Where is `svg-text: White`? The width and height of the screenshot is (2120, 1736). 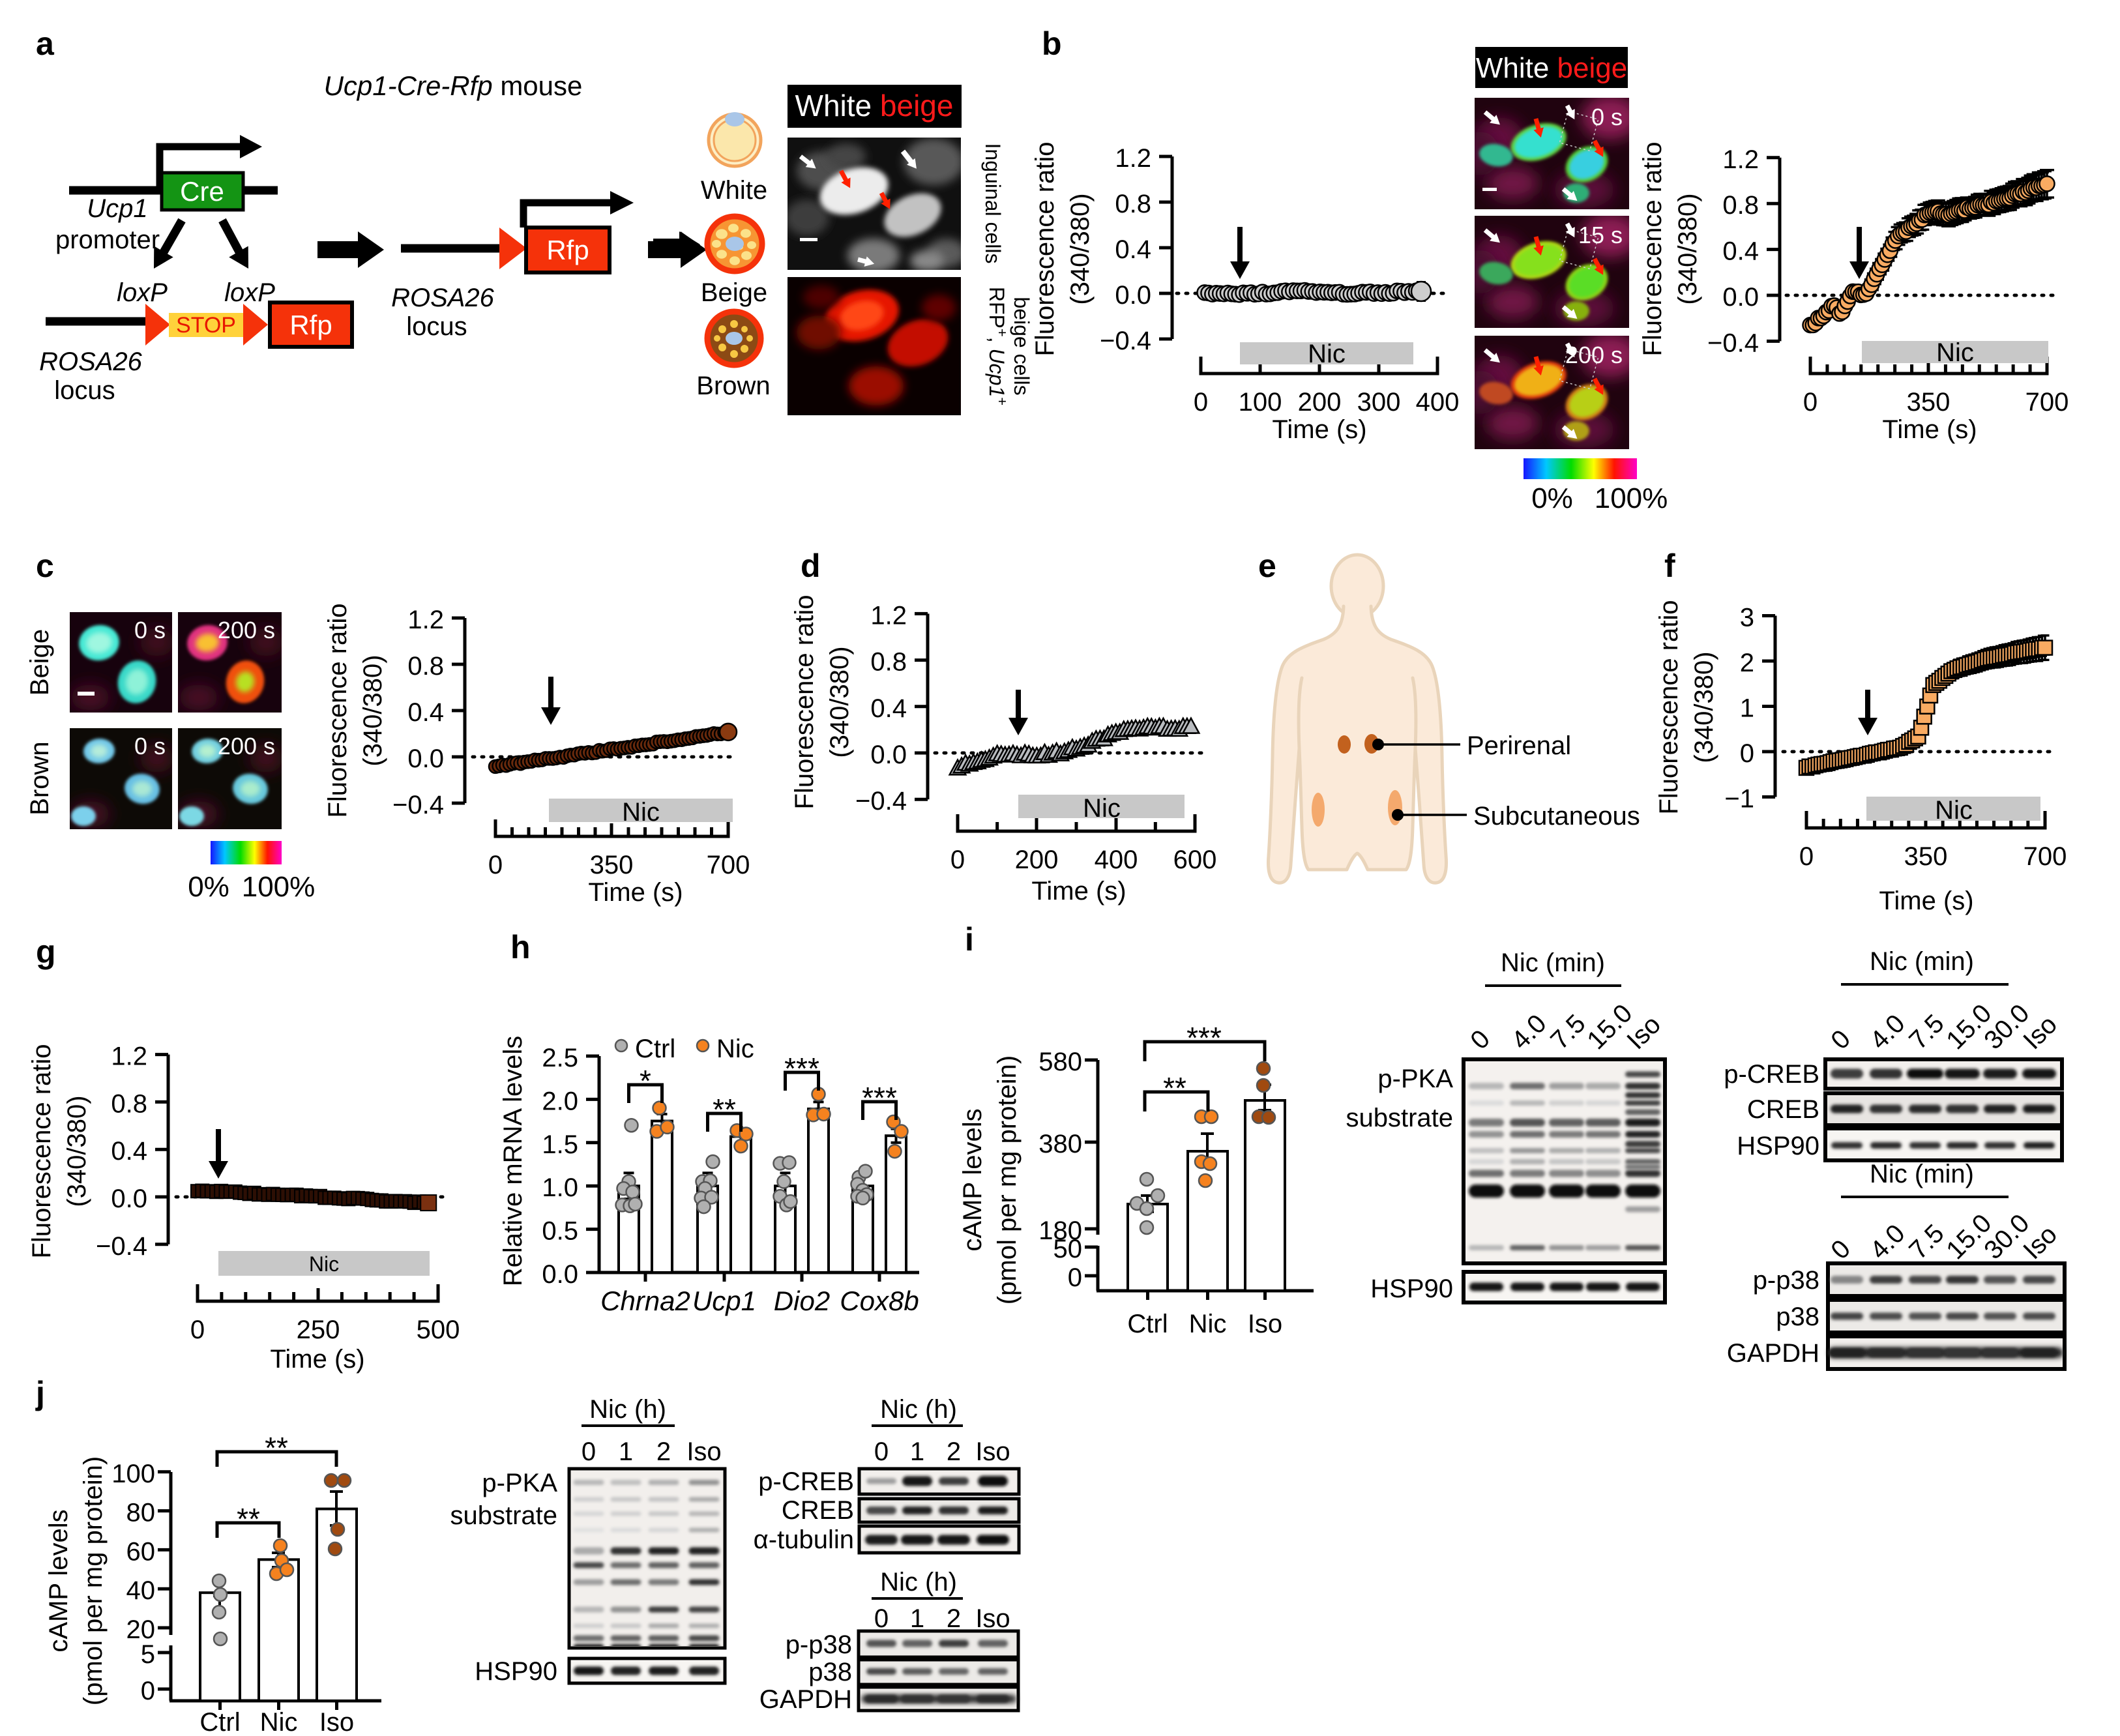 svg-text: White is located at coordinates (734, 190).